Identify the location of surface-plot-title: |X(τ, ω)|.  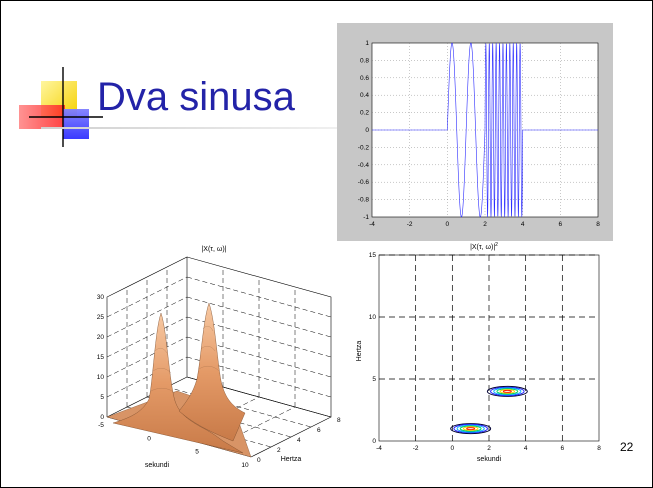
(213, 249).